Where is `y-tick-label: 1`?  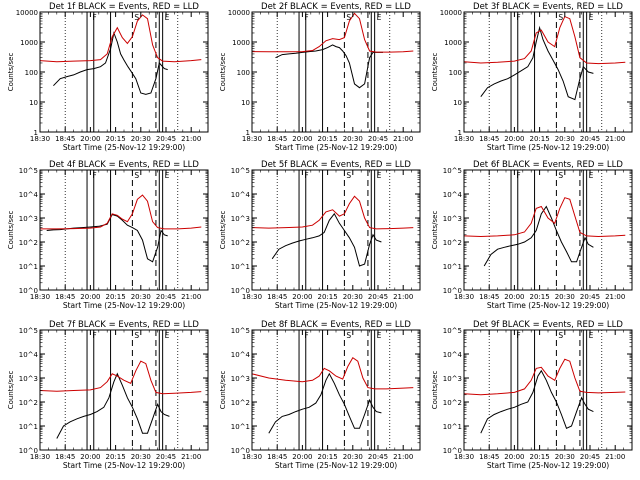 y-tick-label: 1 is located at coordinates (36, 133).